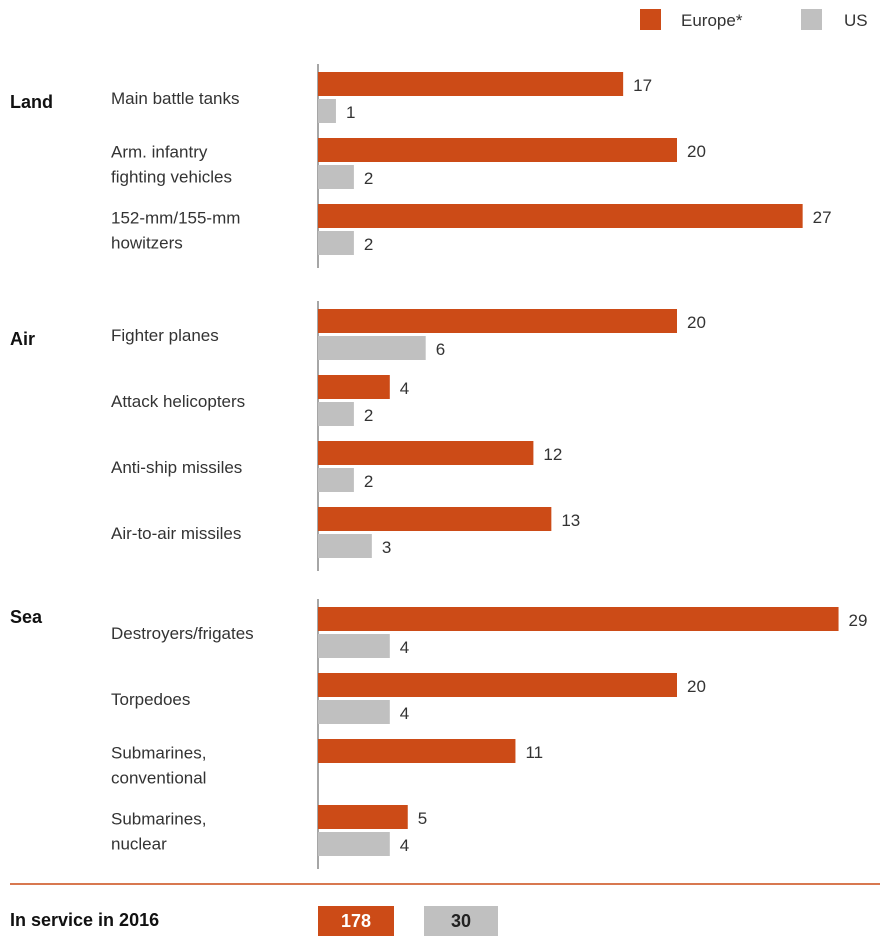 This screenshot has width=892, height=936. Describe the element at coordinates (570, 520) in the screenshot. I see `value-label-europe: 13` at that location.